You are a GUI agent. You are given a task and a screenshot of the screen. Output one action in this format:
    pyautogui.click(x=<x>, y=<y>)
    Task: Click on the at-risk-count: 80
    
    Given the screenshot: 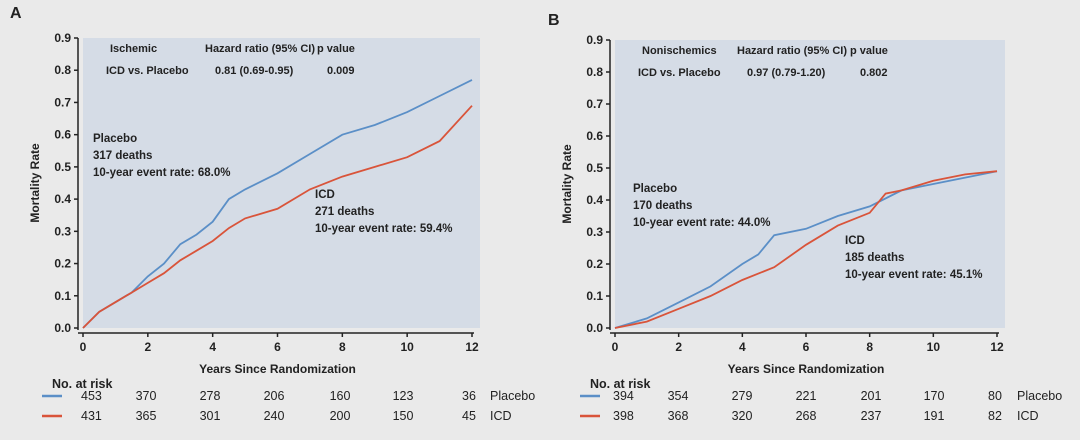 What is the action you would take?
    pyautogui.click(x=995, y=396)
    